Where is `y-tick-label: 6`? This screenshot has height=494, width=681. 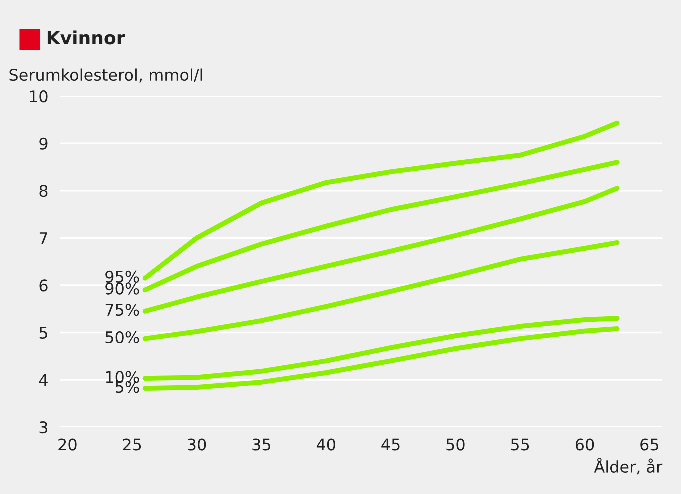
y-tick-label: 6 is located at coordinates (44, 286).